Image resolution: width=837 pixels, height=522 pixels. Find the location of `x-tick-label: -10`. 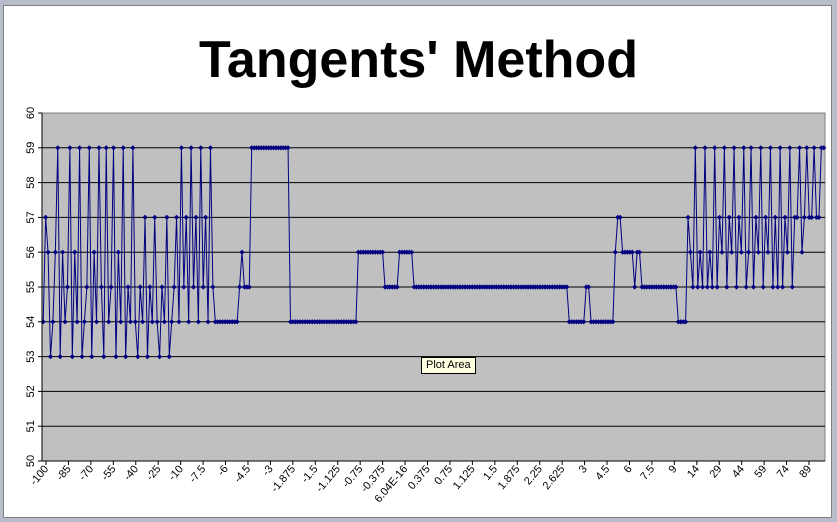

x-tick-label: -10 is located at coordinates (176, 473).